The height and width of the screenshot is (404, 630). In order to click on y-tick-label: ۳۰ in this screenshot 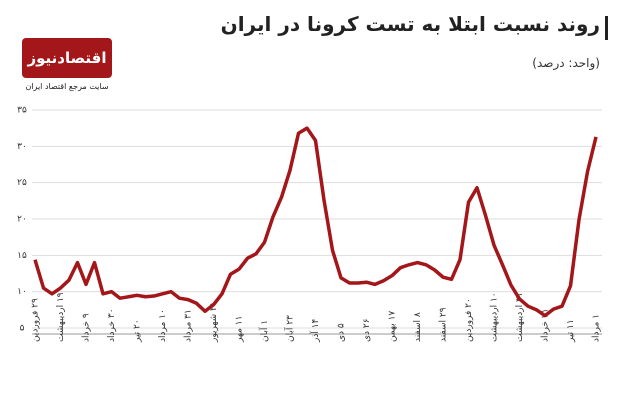, I will do `click(22, 147)`.